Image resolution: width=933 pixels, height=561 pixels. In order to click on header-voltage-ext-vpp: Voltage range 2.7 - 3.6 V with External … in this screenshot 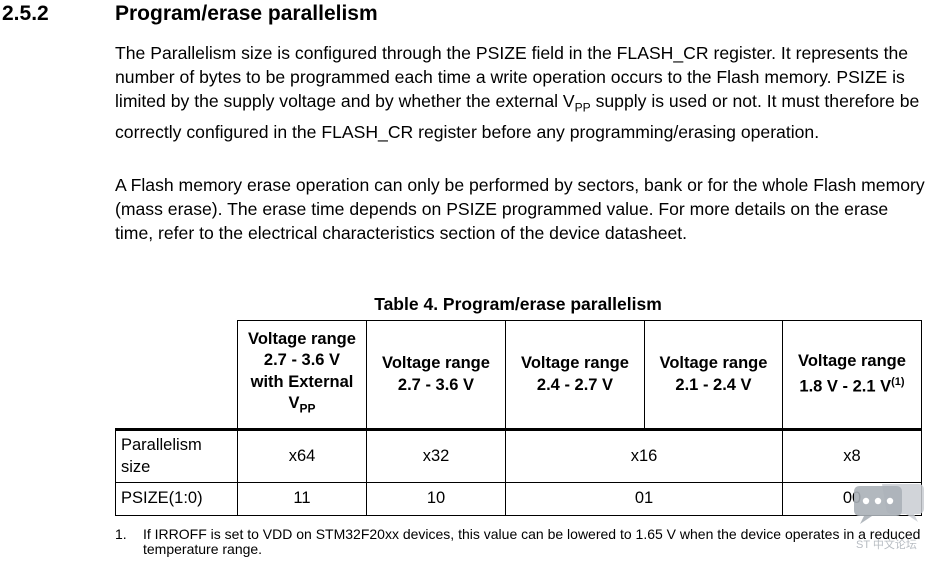, I will do `click(302, 375)`.